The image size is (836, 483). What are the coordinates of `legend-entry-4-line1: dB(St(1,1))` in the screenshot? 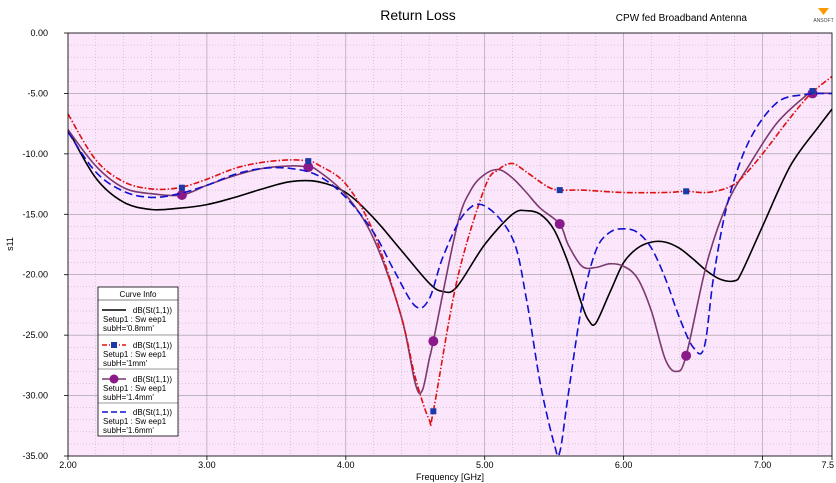 It's located at (152, 412).